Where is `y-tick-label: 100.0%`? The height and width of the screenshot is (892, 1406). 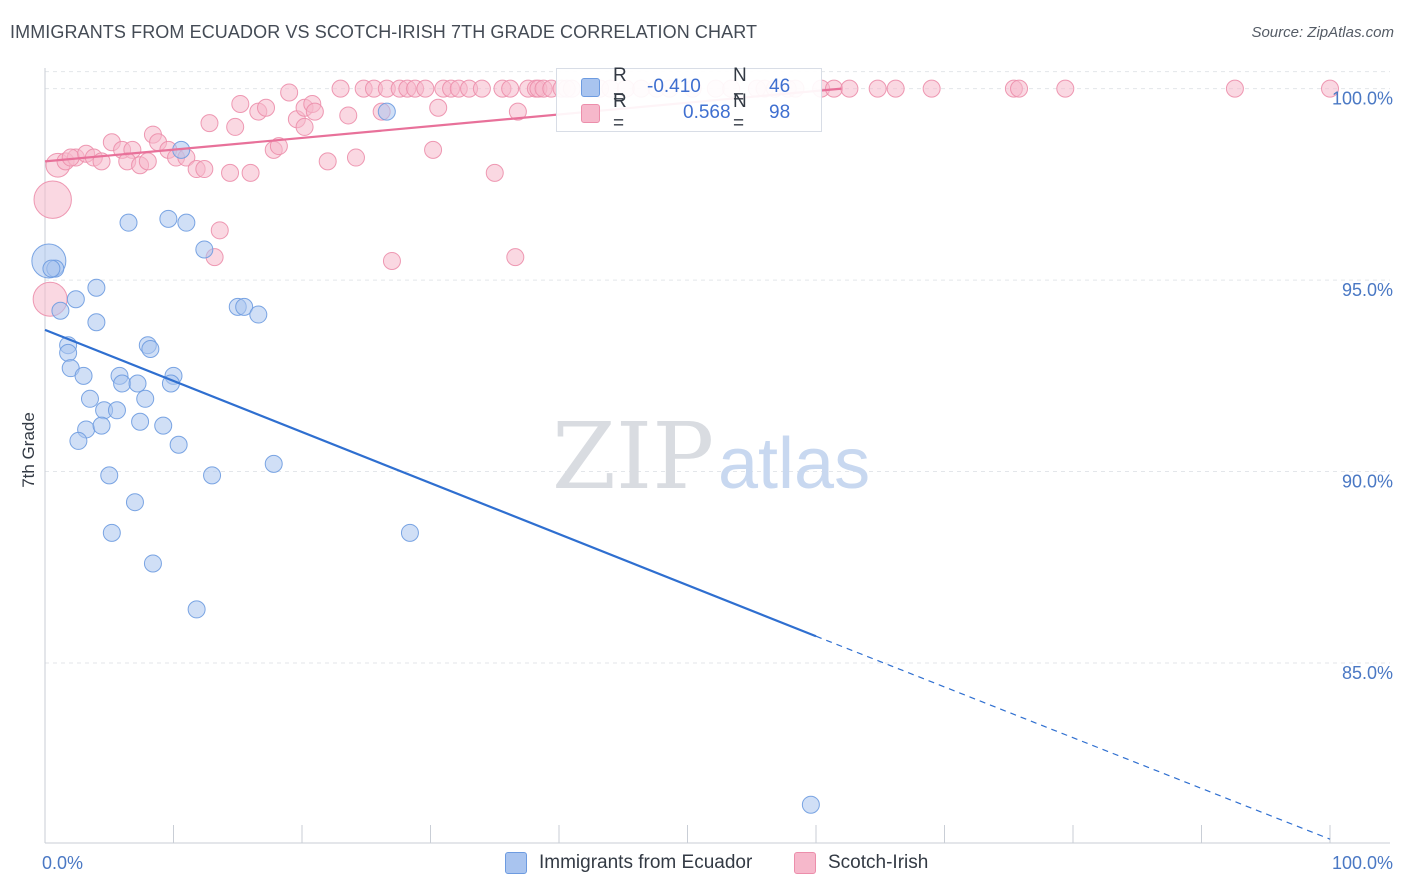
y-tick-label: 100.0% is located at coordinates (1362, 99).